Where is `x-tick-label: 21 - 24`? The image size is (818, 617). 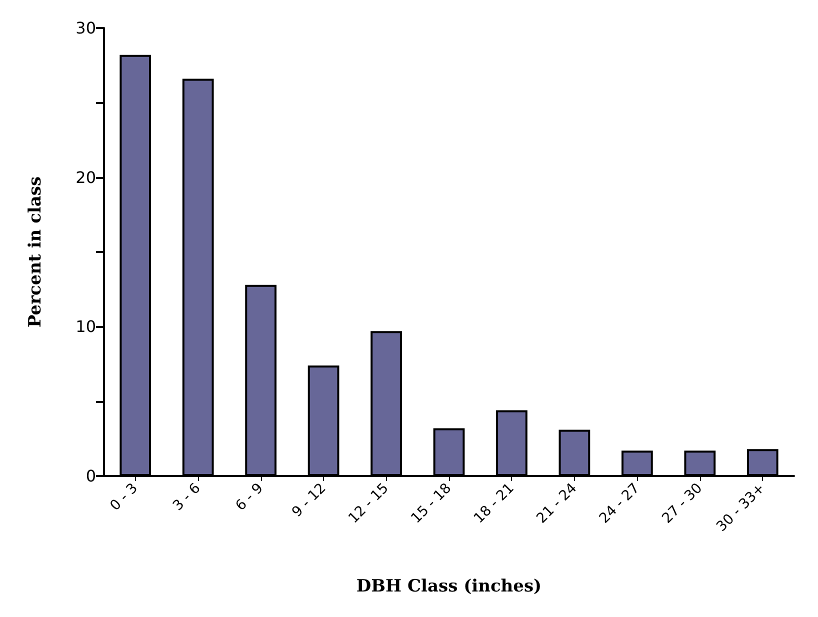
x-tick-label: 21 - 24 is located at coordinates (557, 503).